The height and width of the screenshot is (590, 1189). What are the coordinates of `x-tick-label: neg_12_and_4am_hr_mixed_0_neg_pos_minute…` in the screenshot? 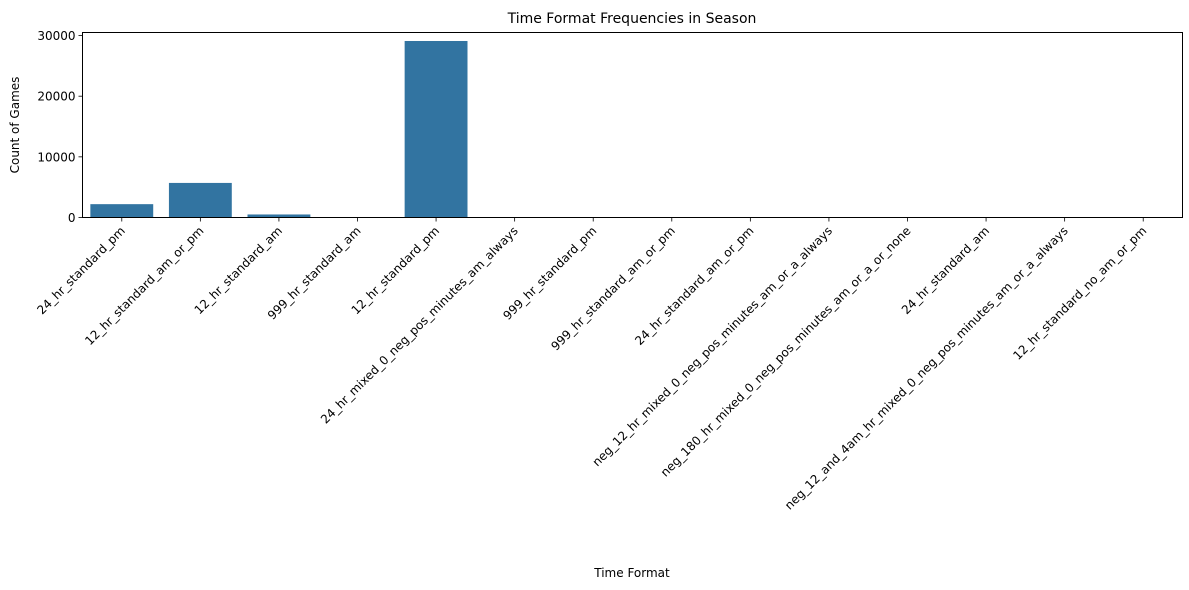 It's located at (926, 368).